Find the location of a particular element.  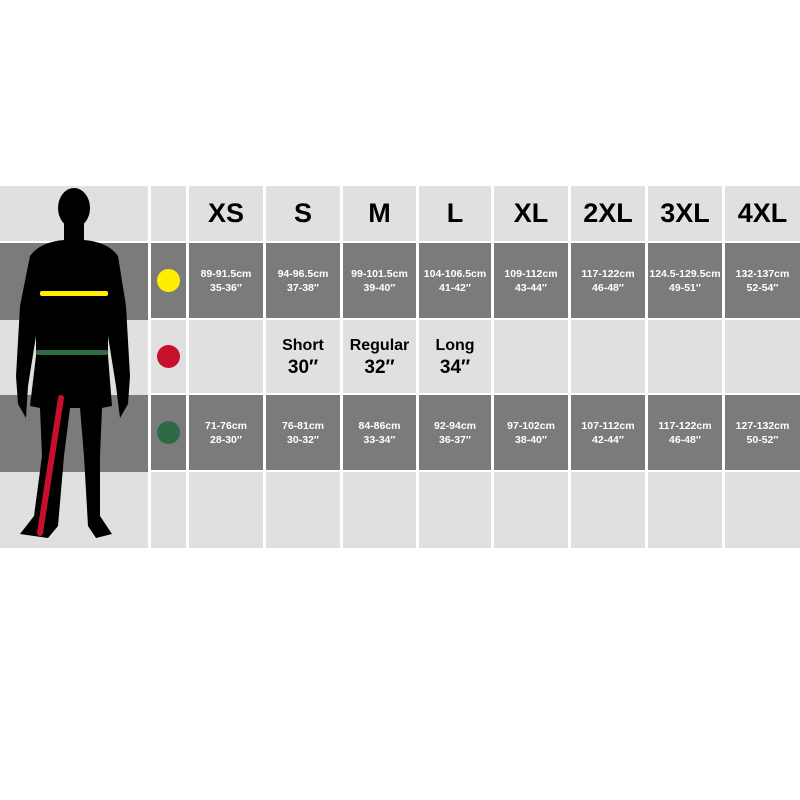

size-header: M is located at coordinates (379, 213).